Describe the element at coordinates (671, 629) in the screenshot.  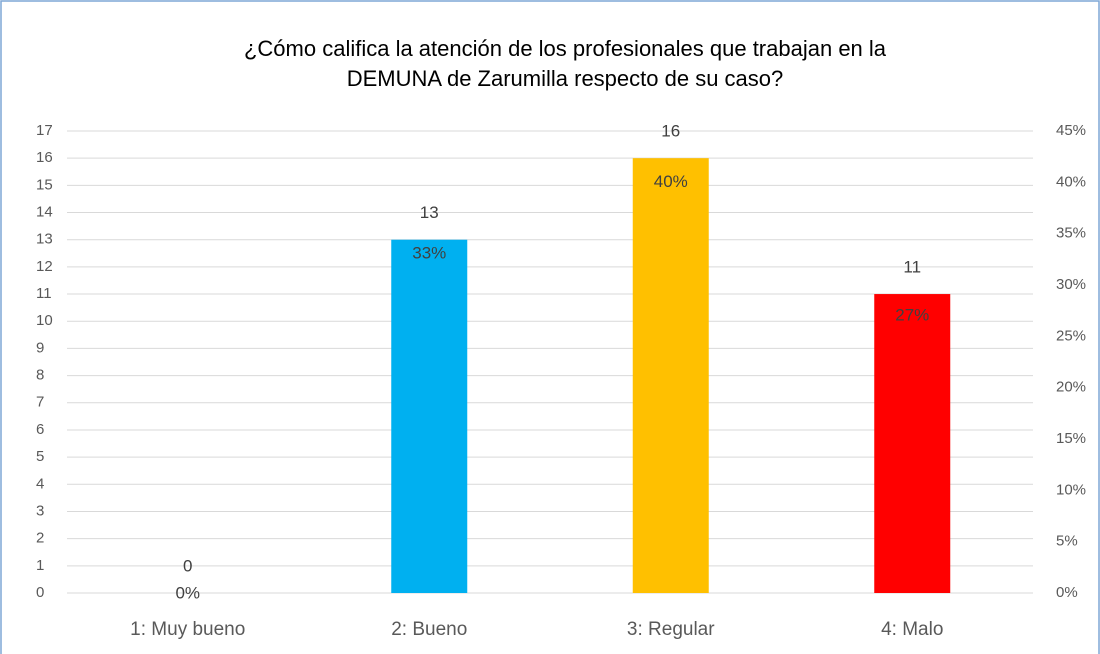
I see `x-tick-label: 3: Regular` at that location.